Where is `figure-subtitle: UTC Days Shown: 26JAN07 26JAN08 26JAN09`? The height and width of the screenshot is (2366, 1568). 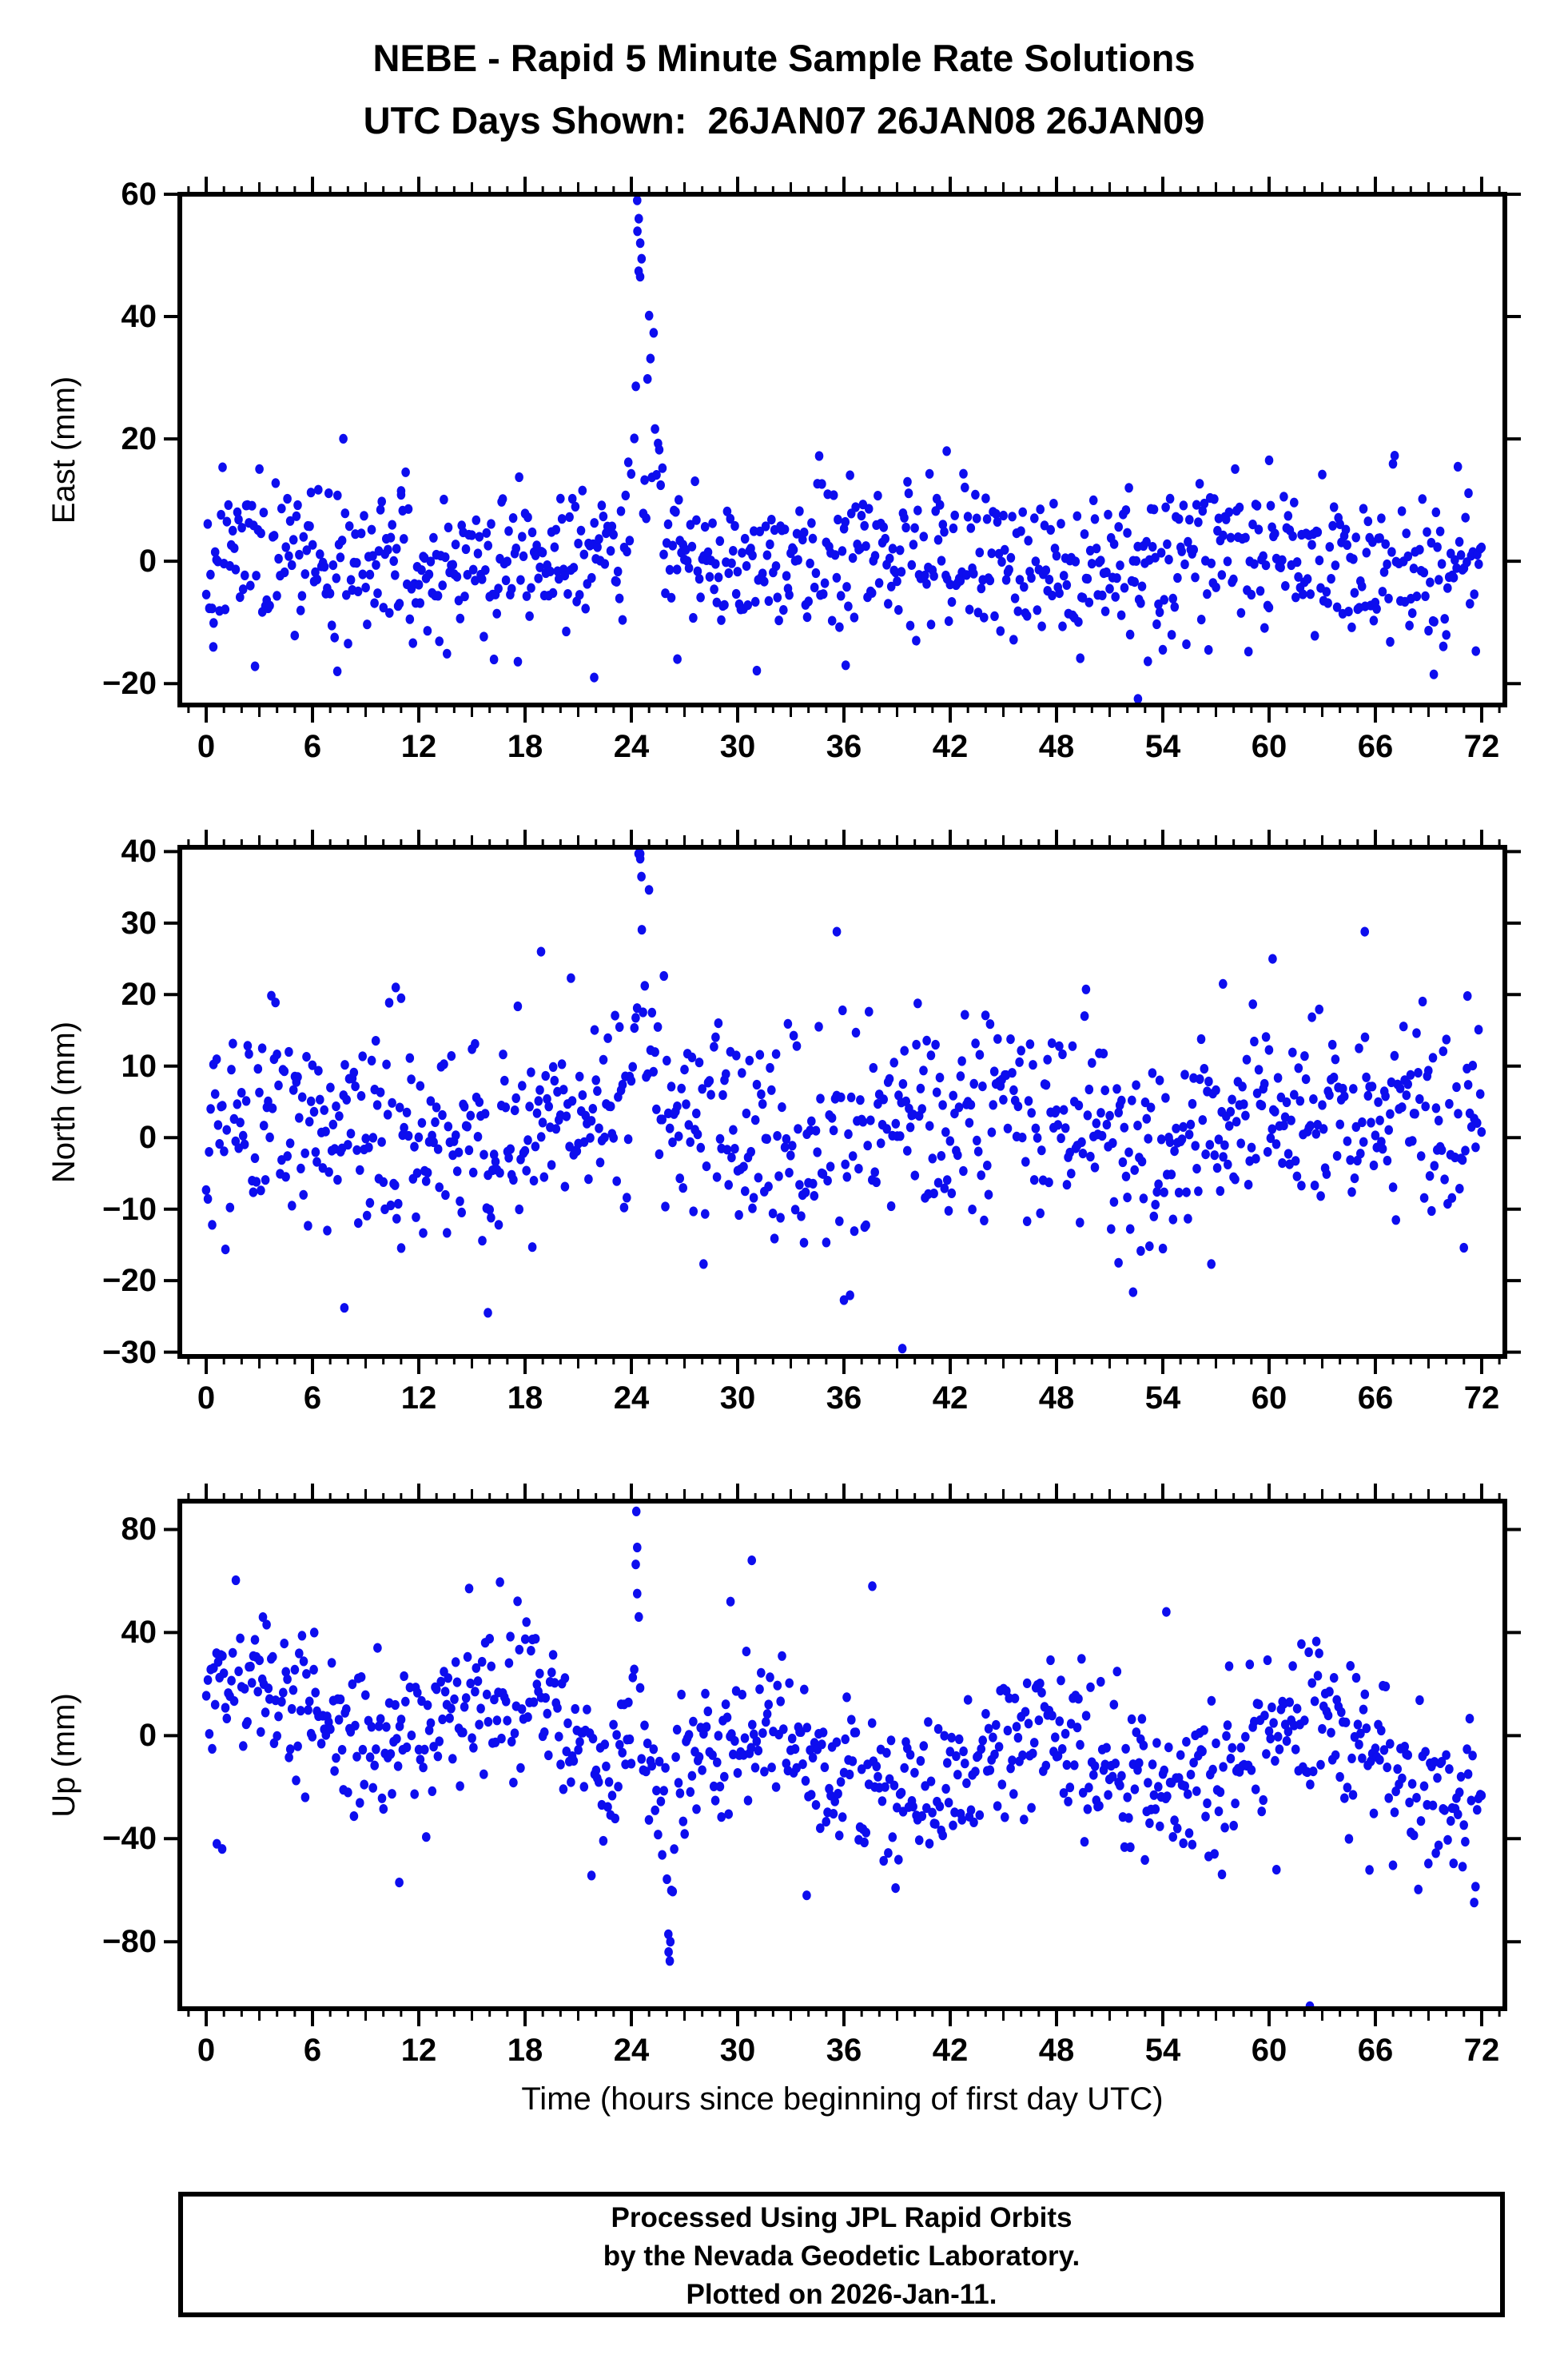 figure-subtitle: UTC Days Shown: 26JAN07 26JAN08 26JAN09 is located at coordinates (784, 120).